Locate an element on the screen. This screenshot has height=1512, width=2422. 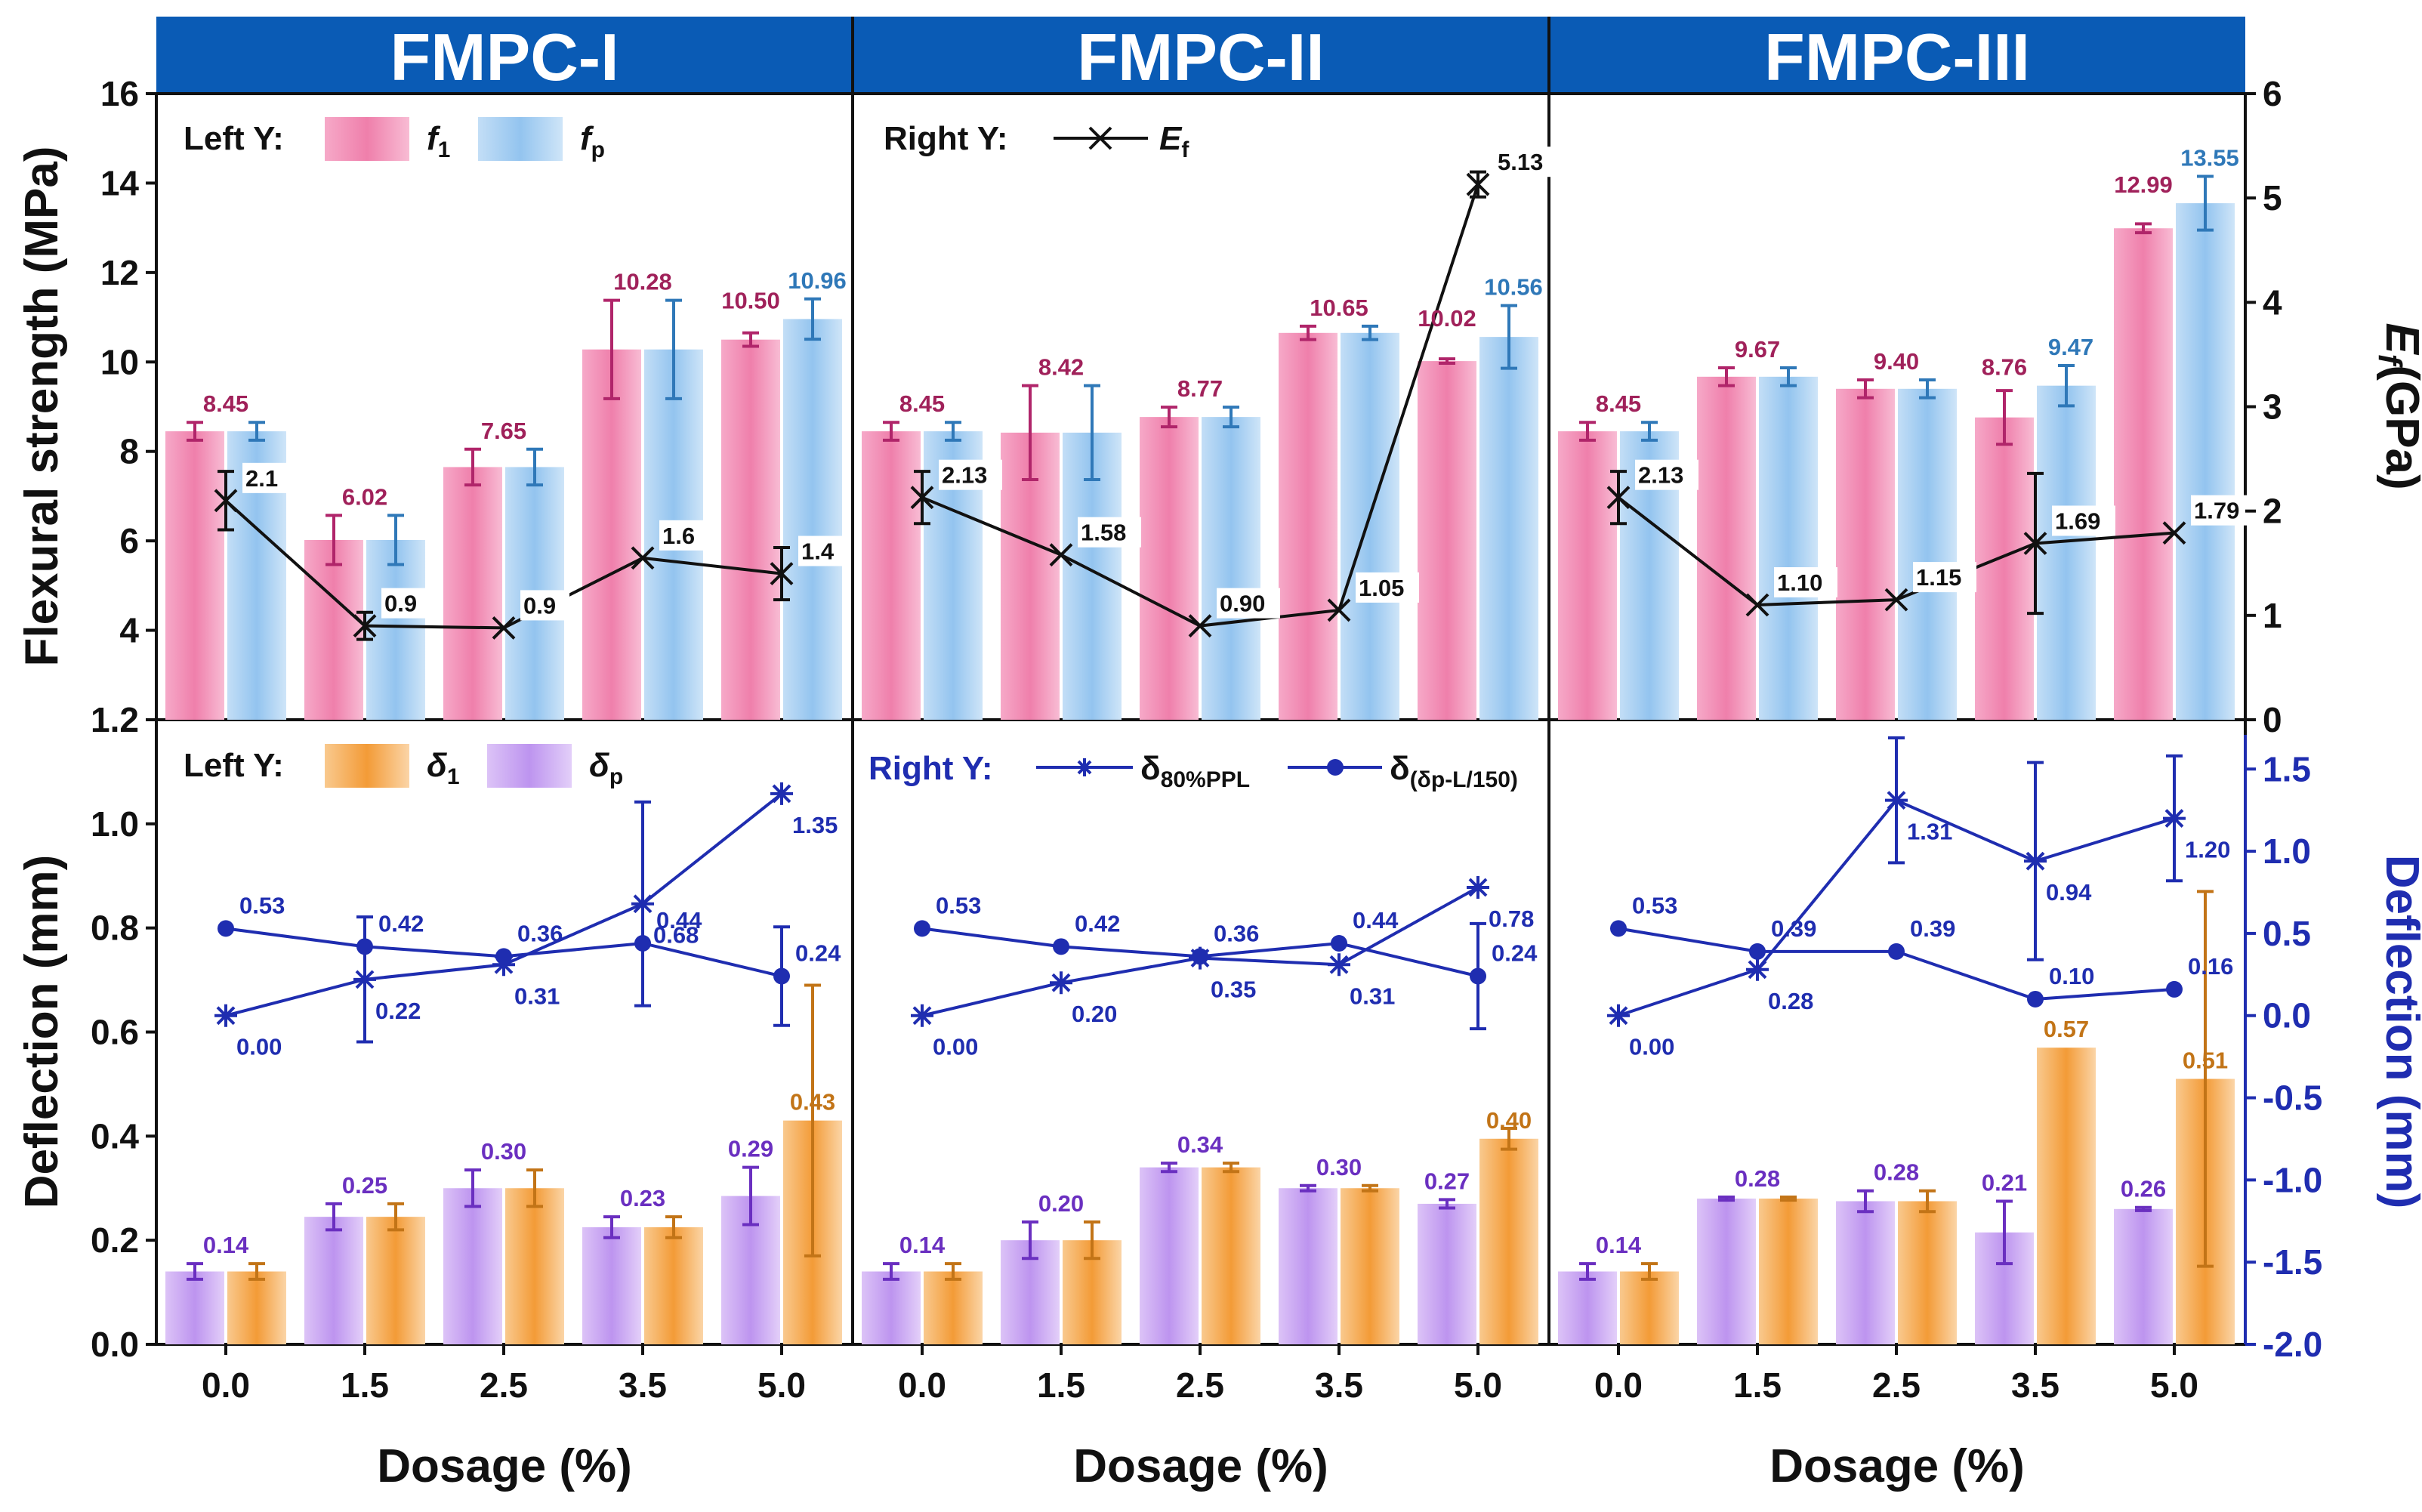
legend-s80-marker is located at coordinates (1084, 767).